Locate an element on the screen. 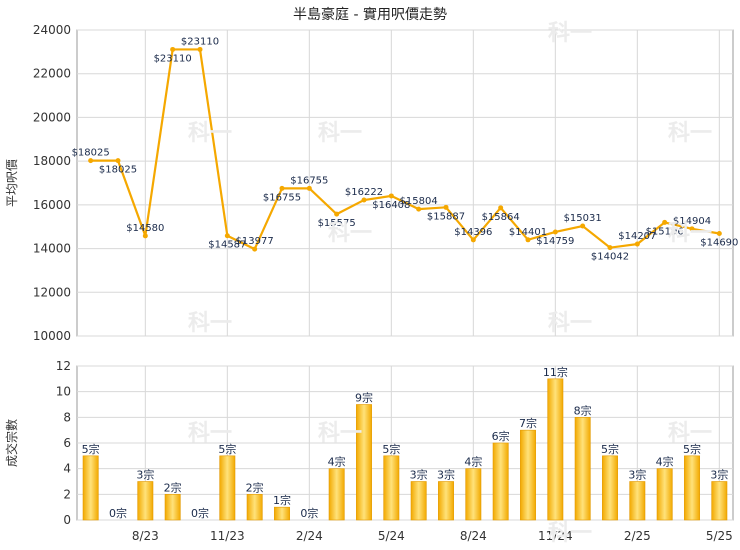 The image size is (740, 550). x-tick-label: 8/24 is located at coordinates (473, 536).